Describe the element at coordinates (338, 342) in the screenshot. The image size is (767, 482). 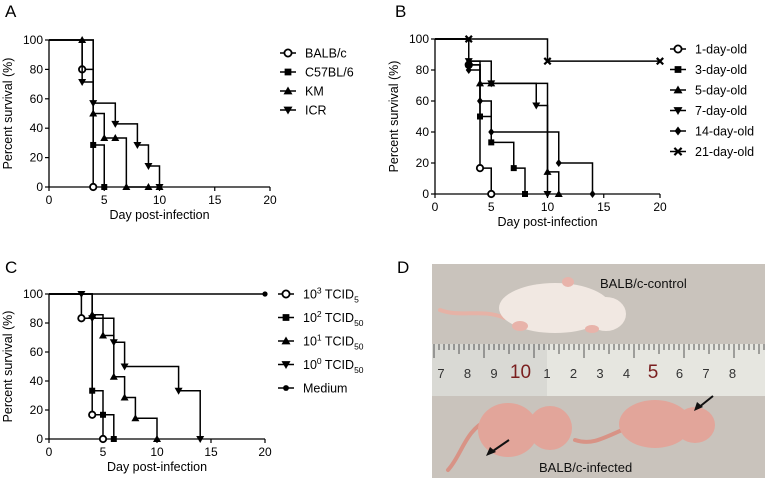
I see `legend-label-rest: TCID` at that location.